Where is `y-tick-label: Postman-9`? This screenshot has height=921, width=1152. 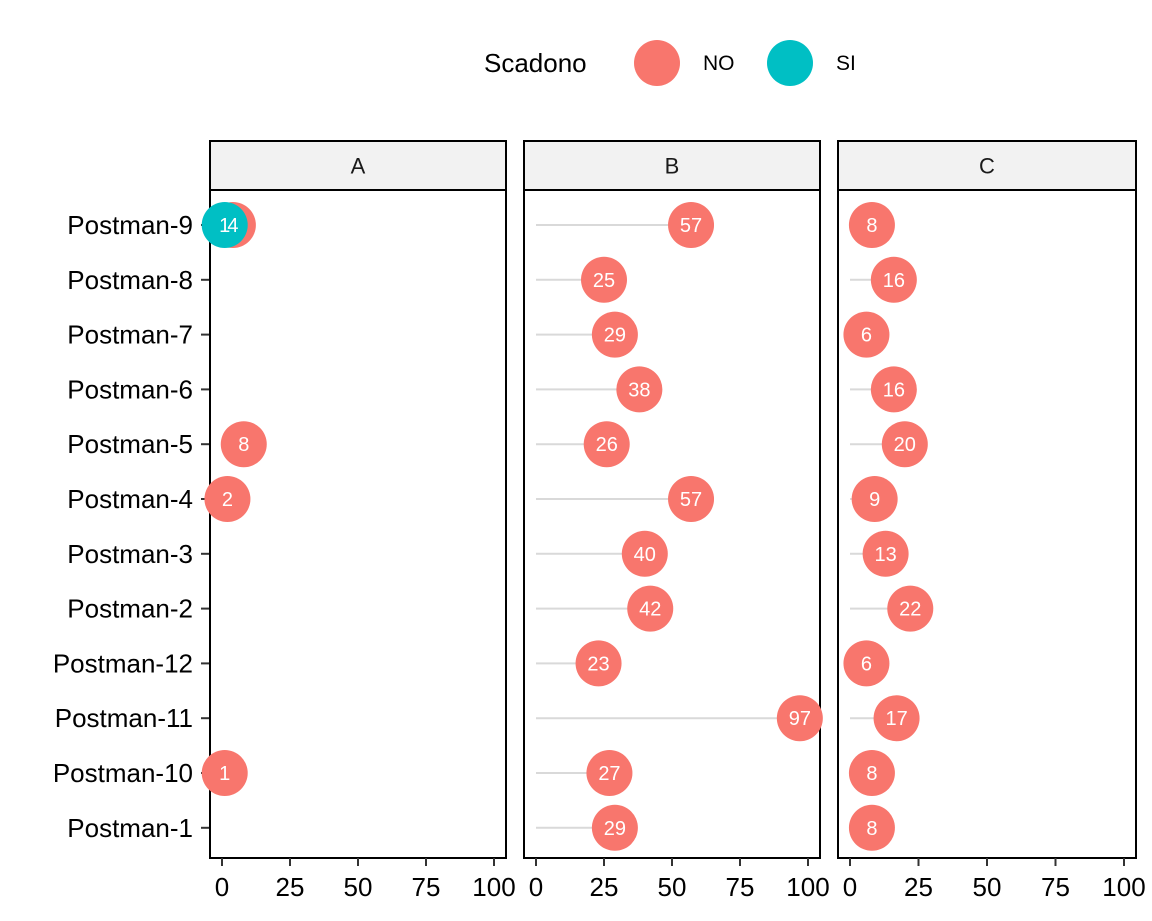
y-tick-label: Postman-9 is located at coordinates (130, 225).